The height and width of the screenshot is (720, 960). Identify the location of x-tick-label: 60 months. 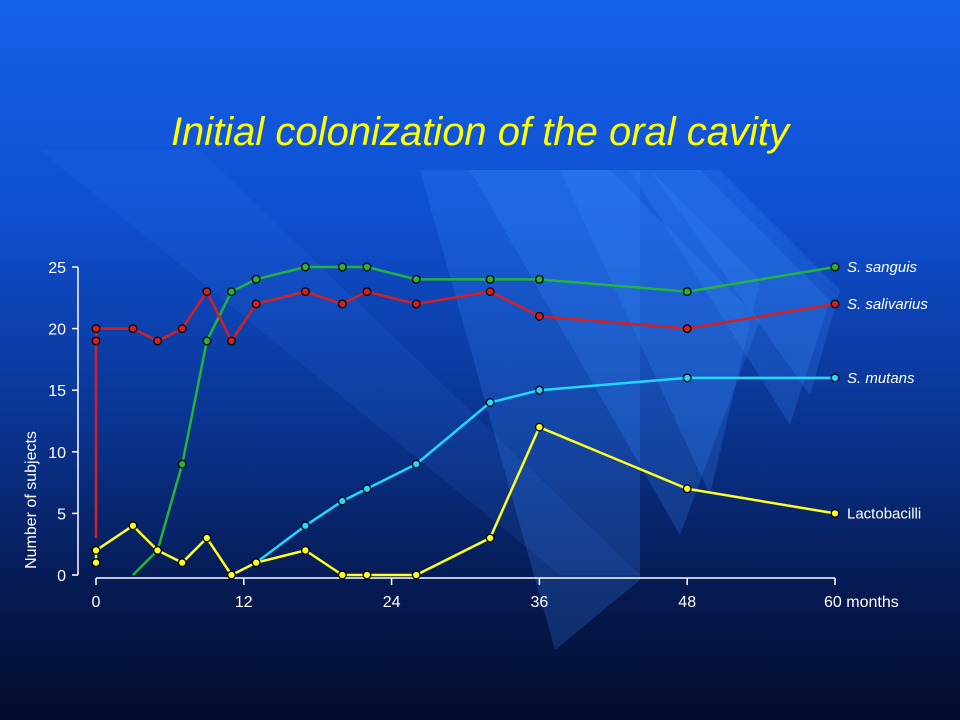
(861, 602).